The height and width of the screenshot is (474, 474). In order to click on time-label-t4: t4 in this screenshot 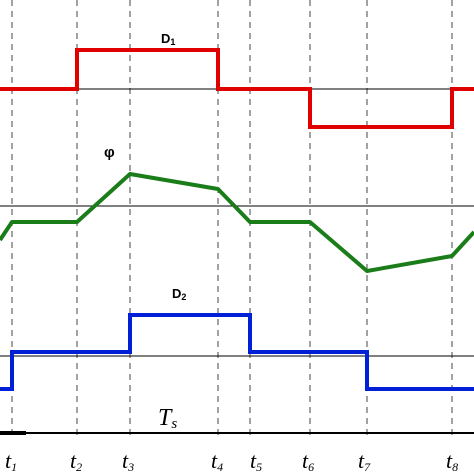, I will do `click(217, 461)`.